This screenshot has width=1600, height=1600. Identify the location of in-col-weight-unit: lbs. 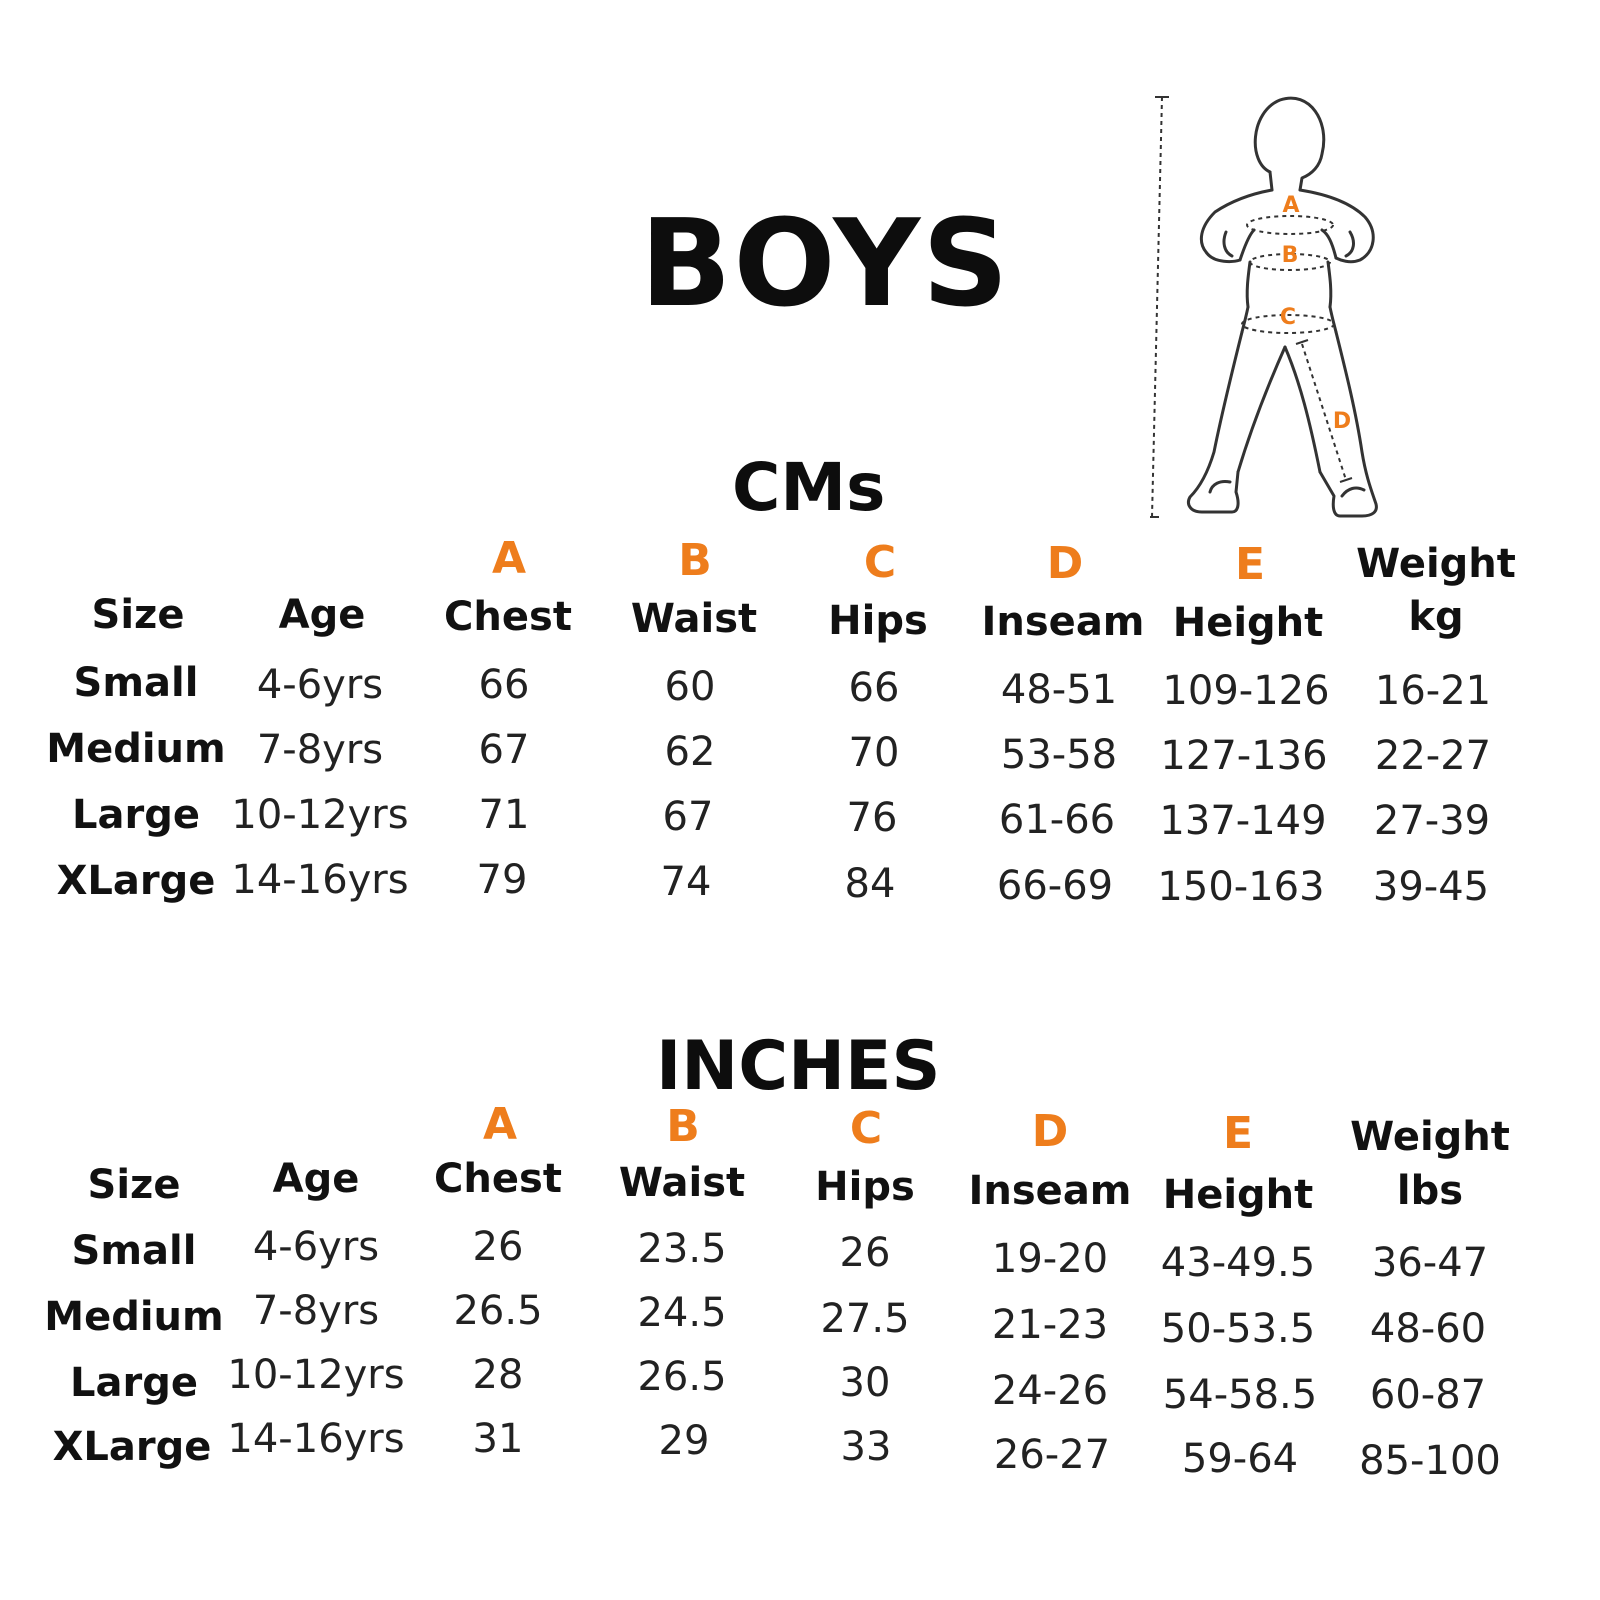
(1430, 1191).